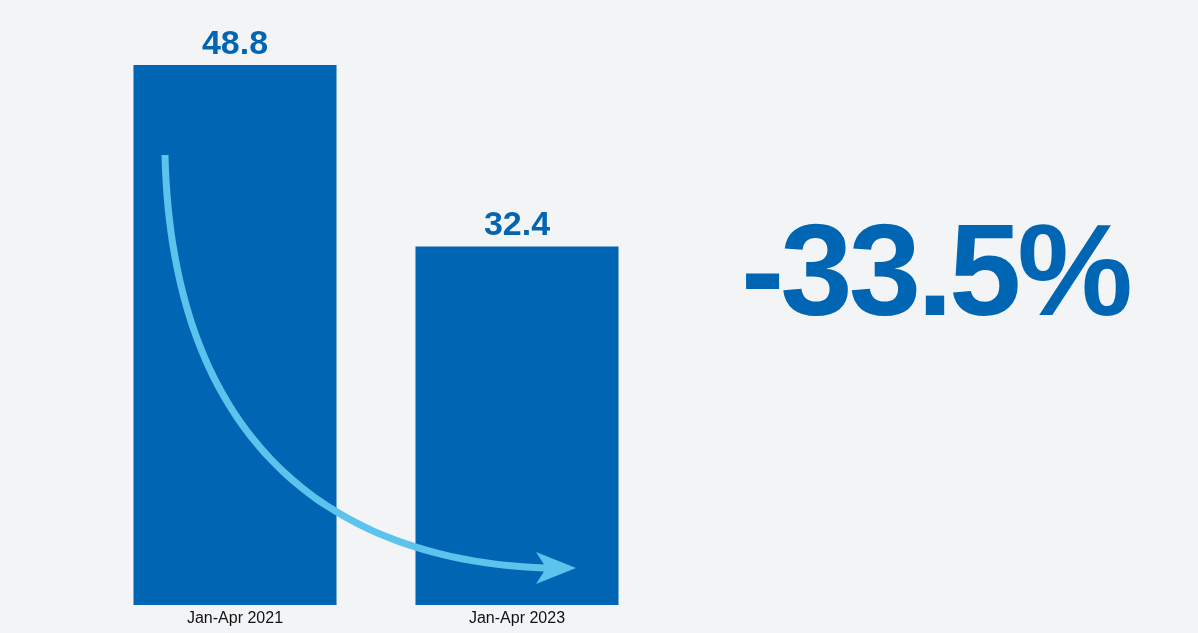 This screenshot has width=1198, height=633. What do you see at coordinates (517, 617) in the screenshot?
I see `x-tick-label: Jan-Apr 2023` at bounding box center [517, 617].